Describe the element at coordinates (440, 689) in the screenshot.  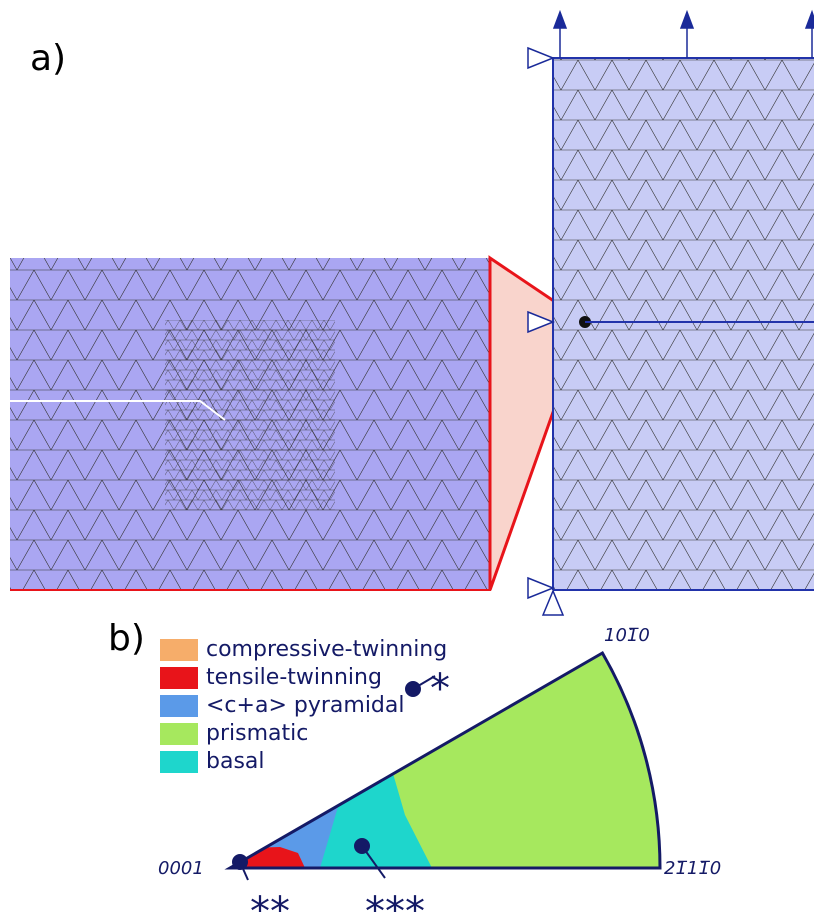
I see `marker-label: *` at that location.